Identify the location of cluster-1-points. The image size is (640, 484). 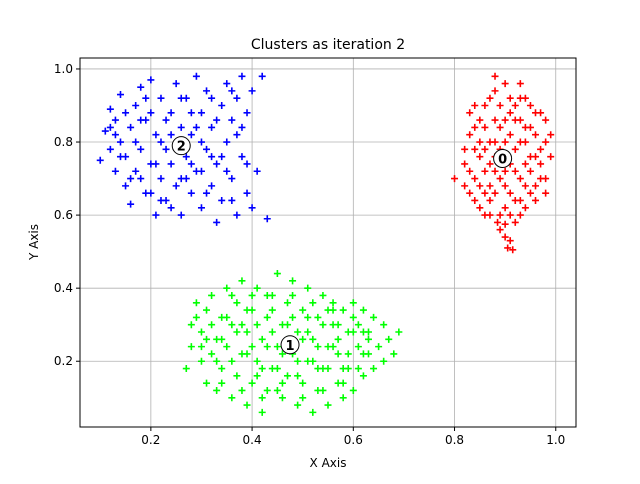
(292, 343).